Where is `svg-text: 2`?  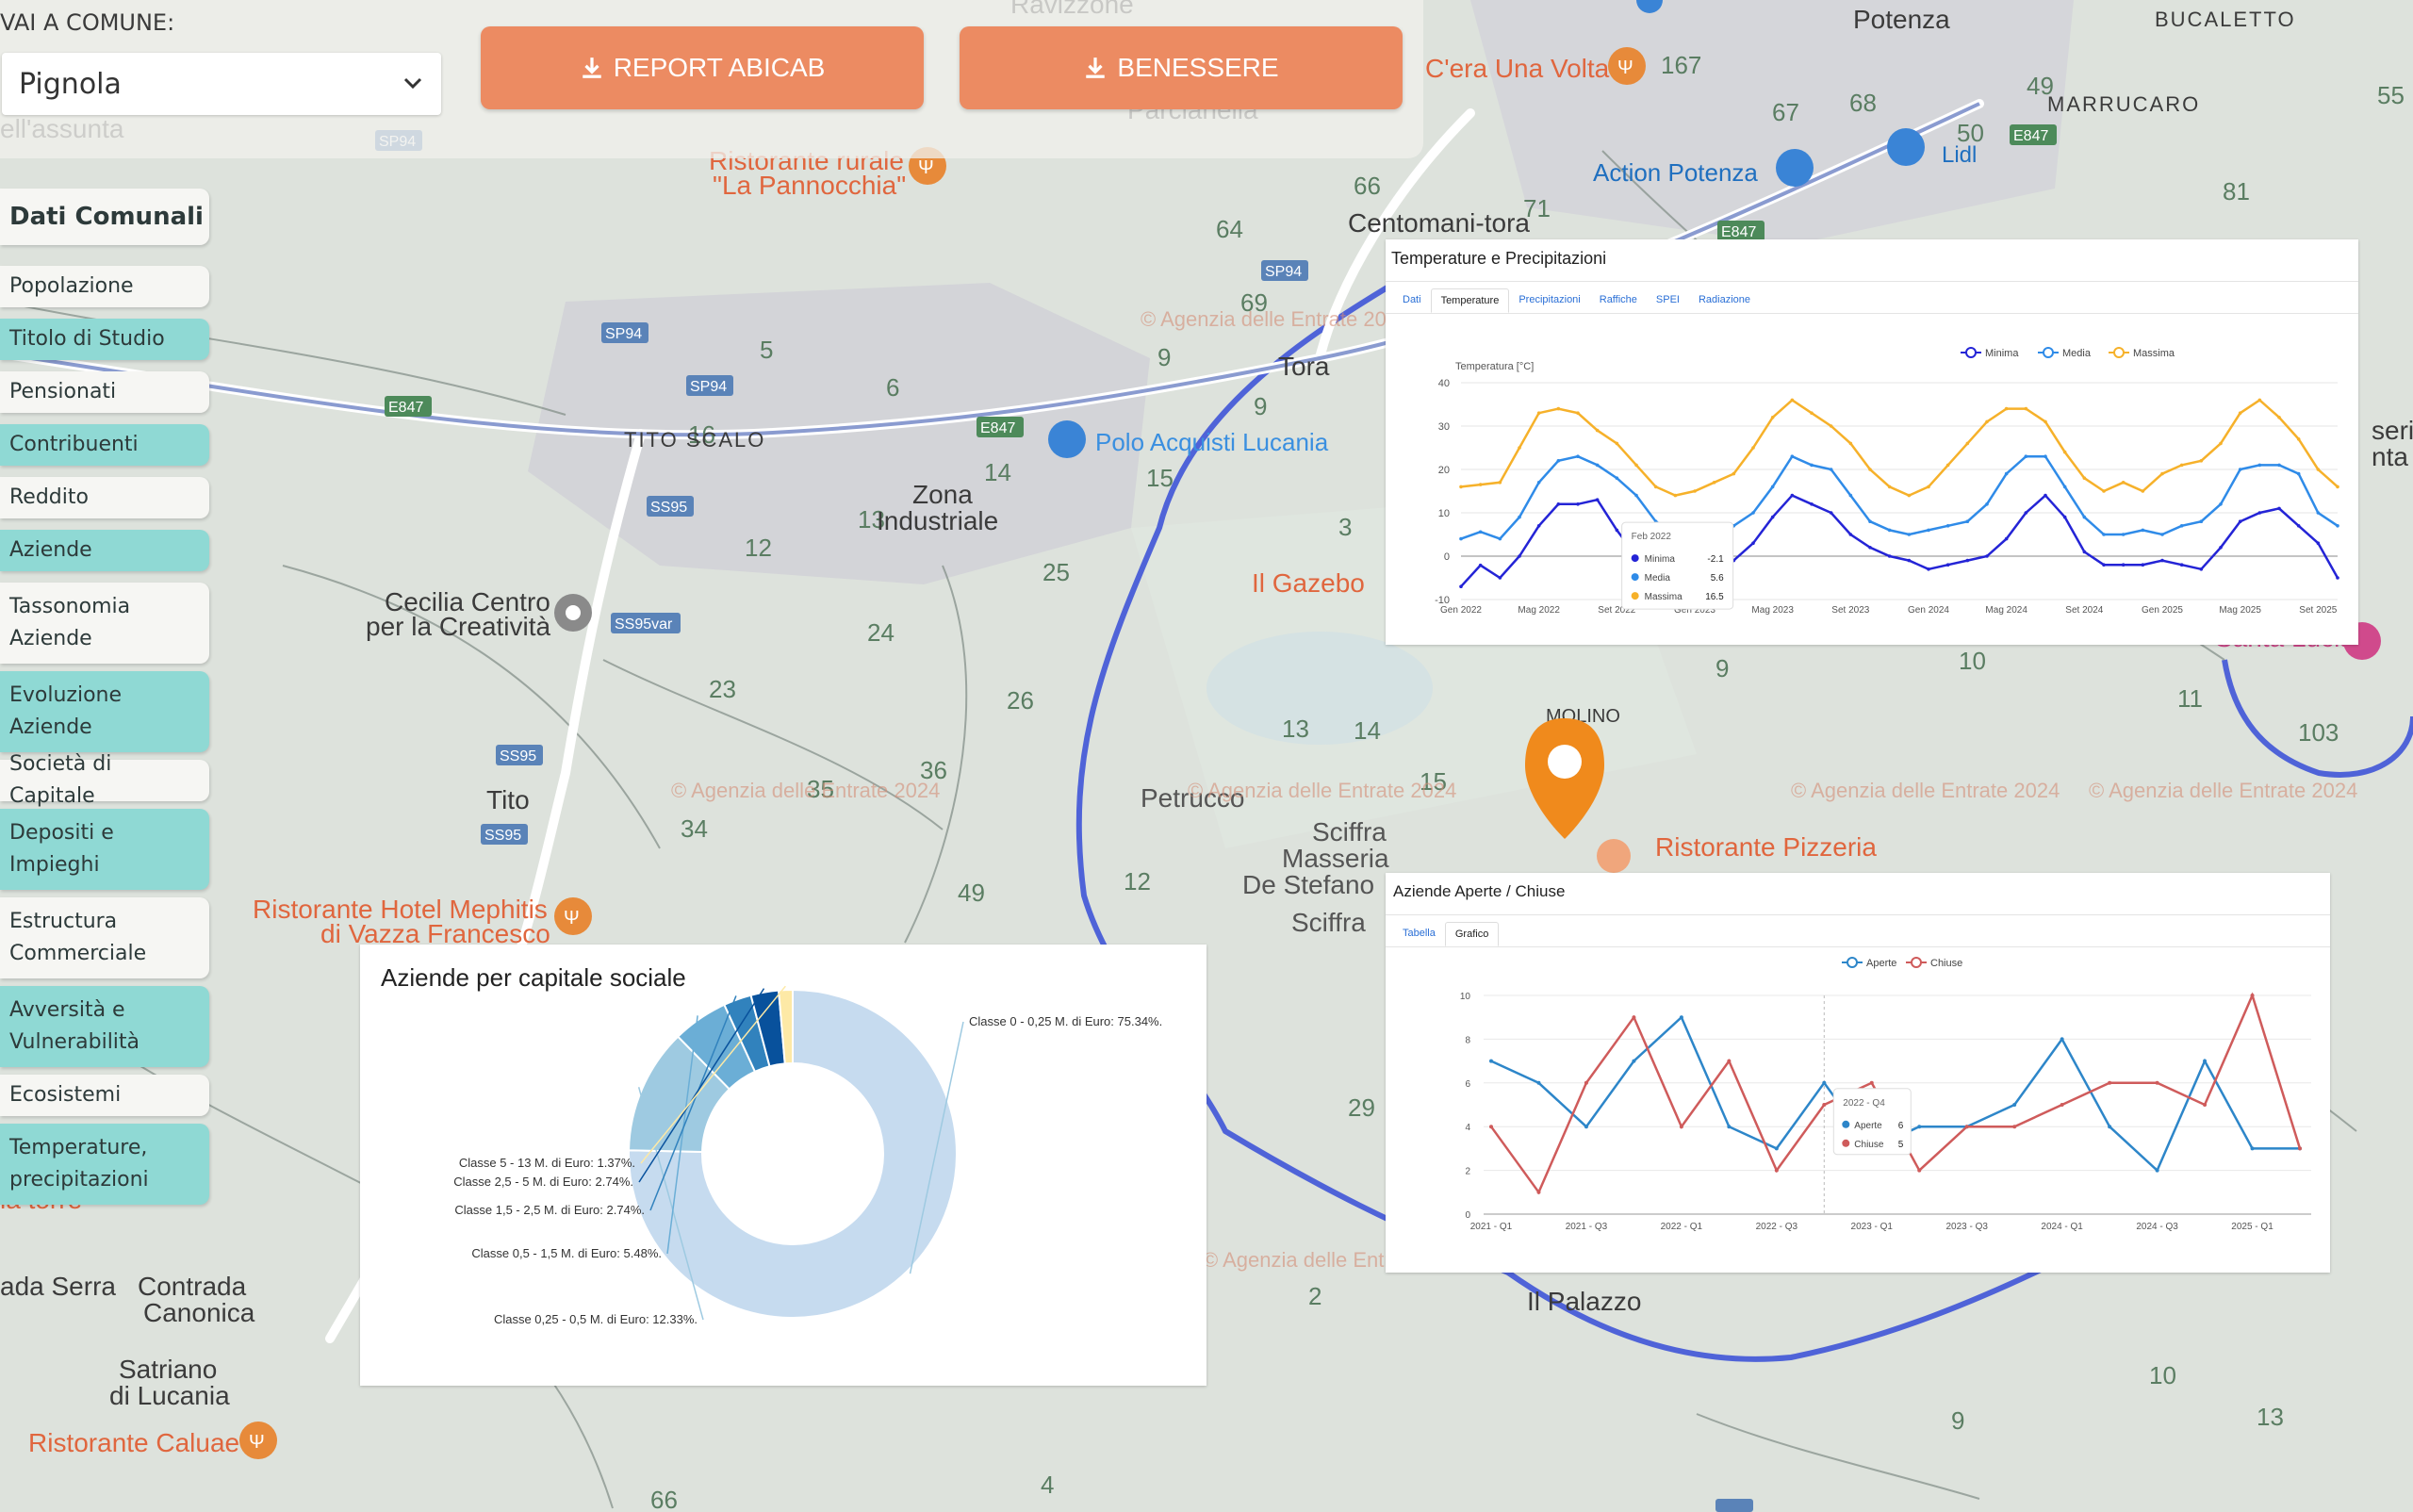 svg-text: 2 is located at coordinates (1314, 1296).